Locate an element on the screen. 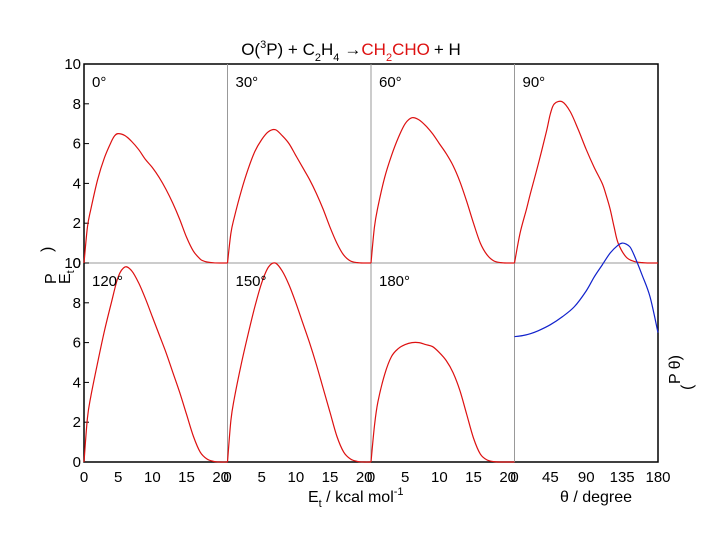 Image resolution: width=720 pixels, height=540 pixels. y-axis-label-left-e: Et is located at coordinates (67, 277).